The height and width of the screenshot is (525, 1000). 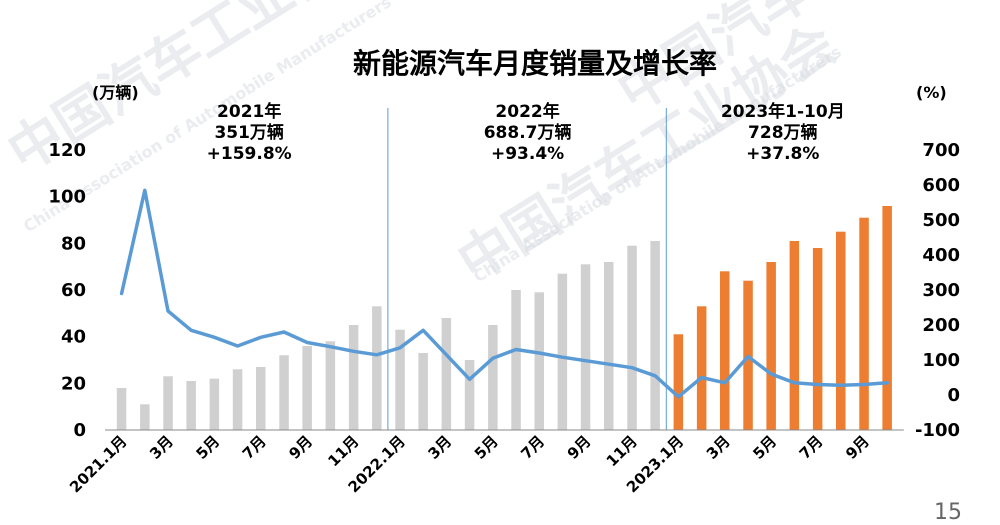 What do you see at coordinates (115, 92) in the screenshot?
I see `y-axis-left-label: (万辆)` at bounding box center [115, 92].